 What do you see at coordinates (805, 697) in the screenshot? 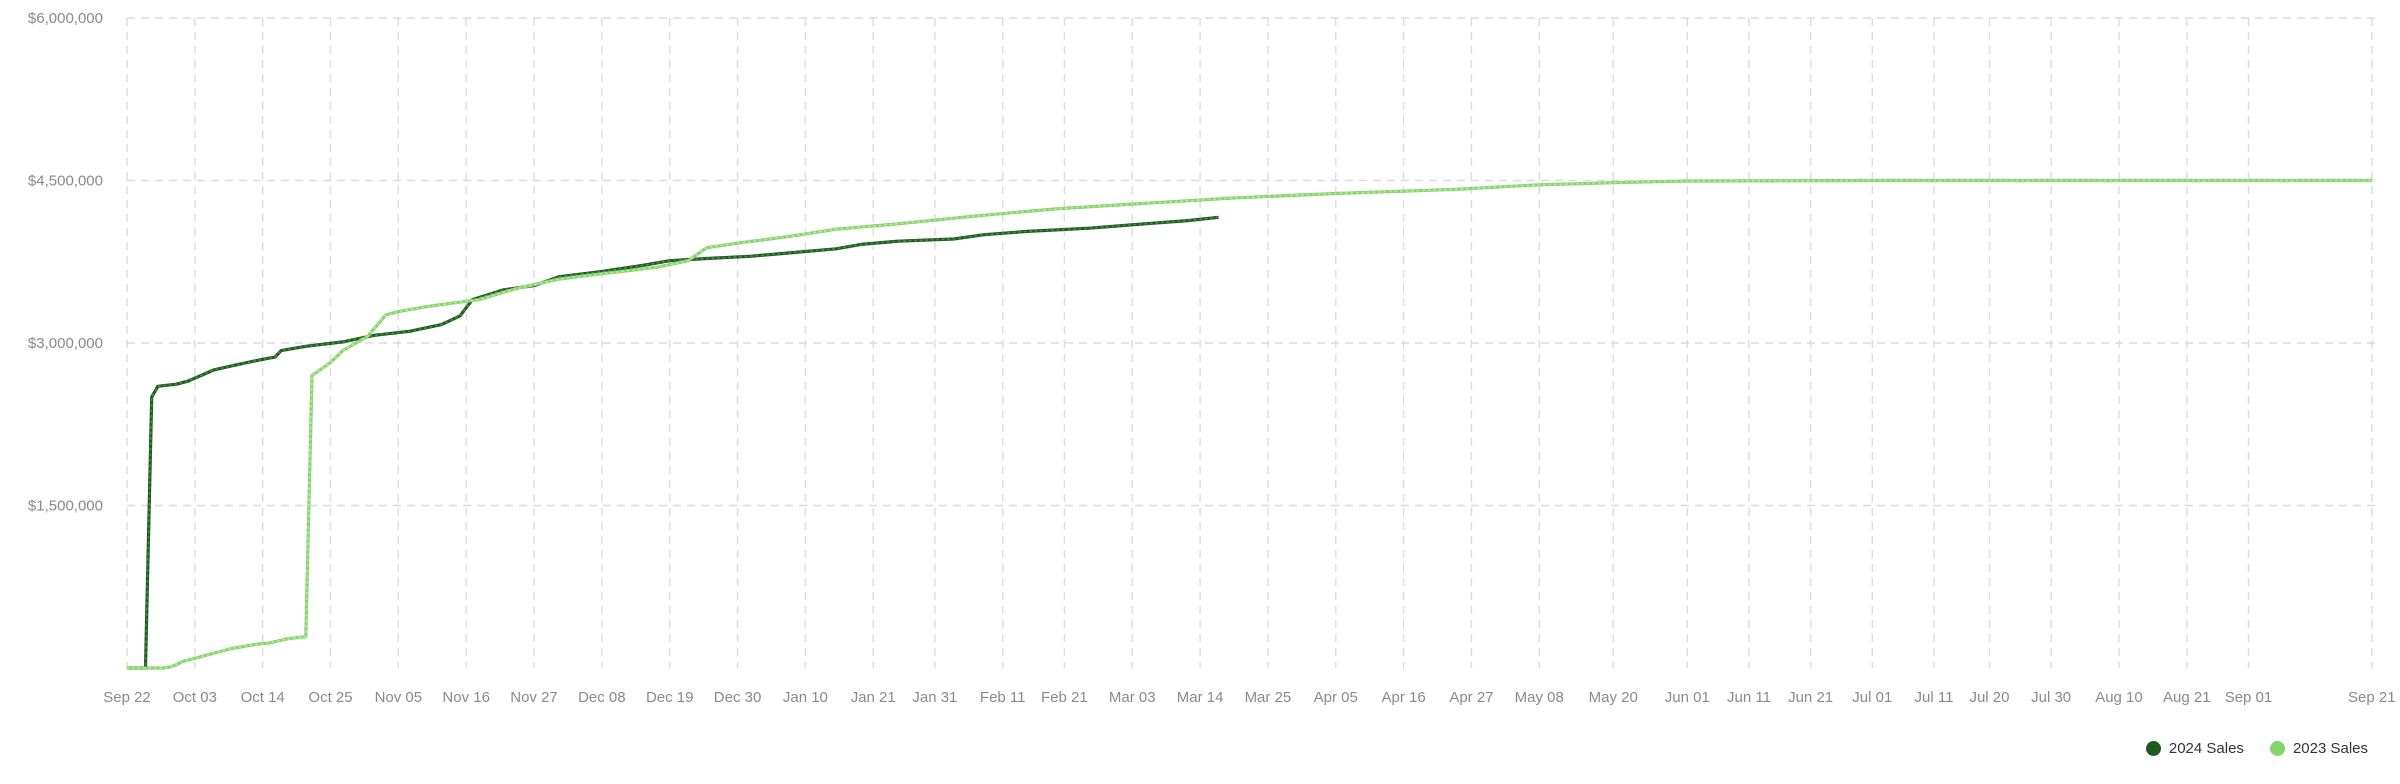
I see `x-tick-label: Jan 10` at bounding box center [805, 697].